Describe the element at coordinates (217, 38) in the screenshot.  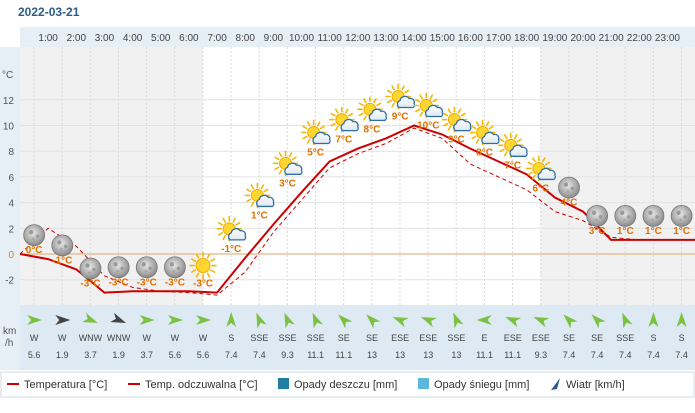
I see `hour-label: 7:00` at that location.